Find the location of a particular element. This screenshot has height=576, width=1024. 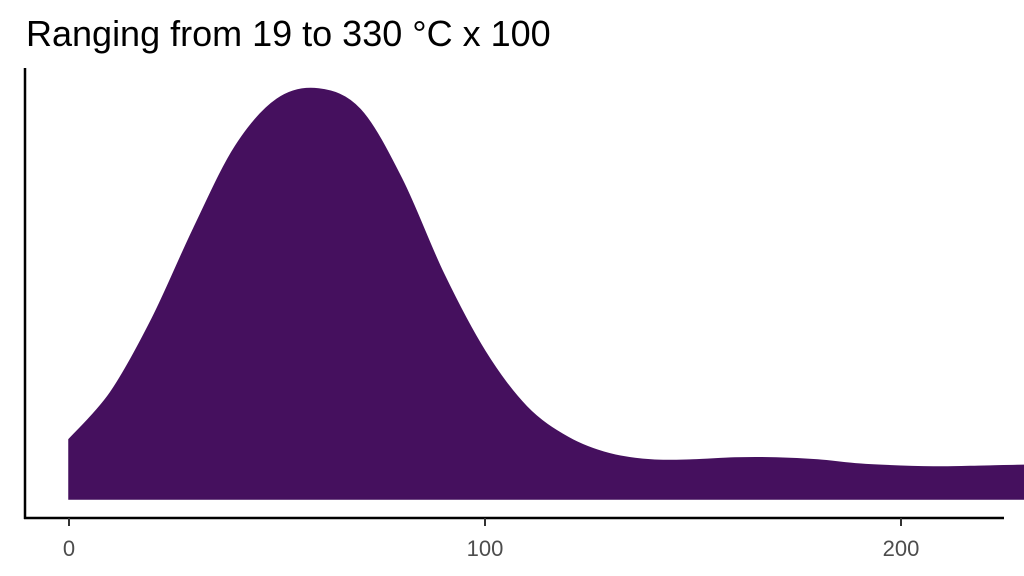

x-axis-ticks: 0100200300400 is located at coordinates (491, 539).